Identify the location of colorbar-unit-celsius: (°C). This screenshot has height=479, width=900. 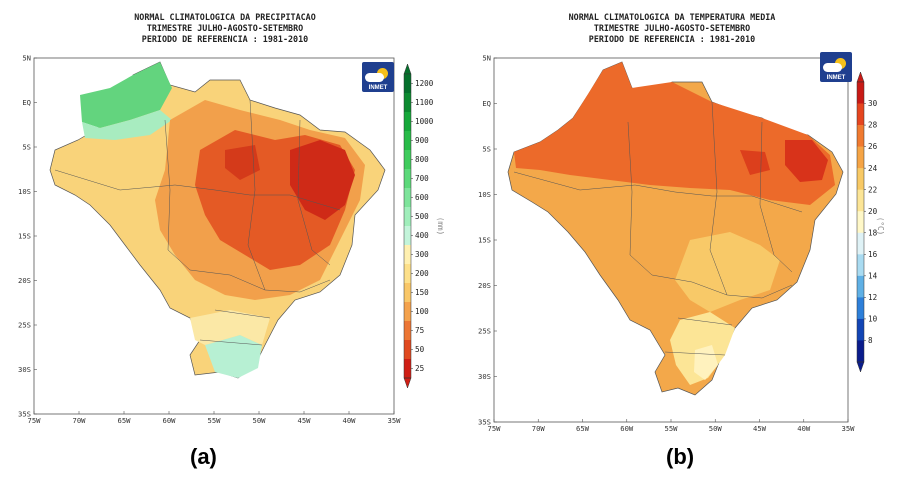
(880, 226).